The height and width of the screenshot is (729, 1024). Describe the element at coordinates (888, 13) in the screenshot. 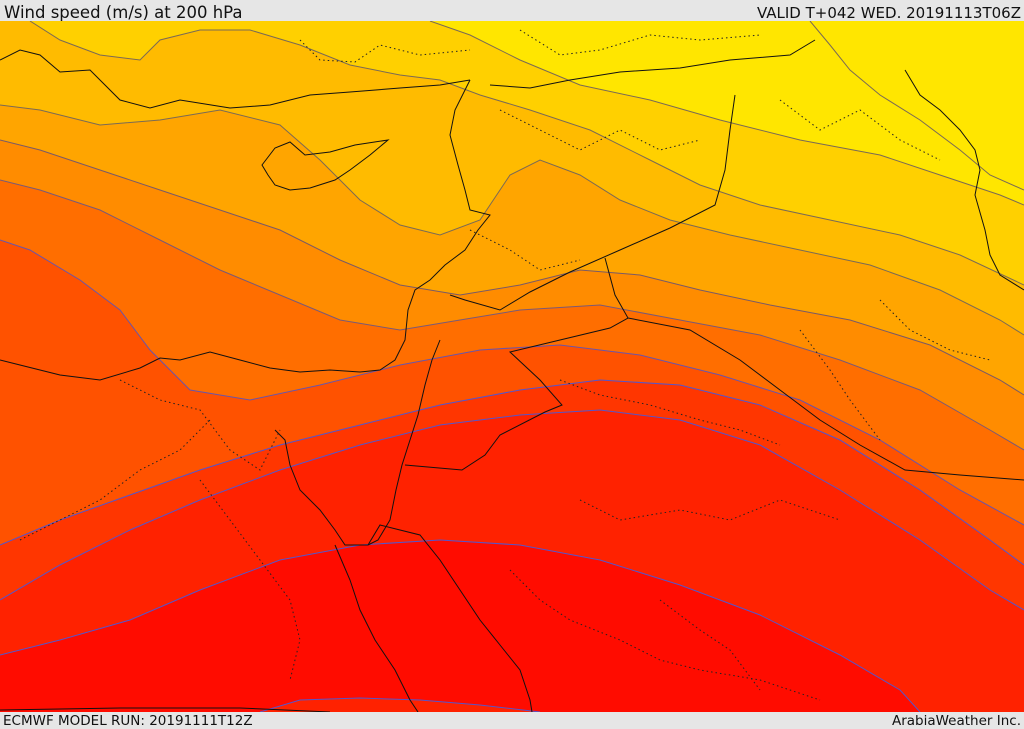

I see `valid-time: VALID T+042 WED. 20191113T06Z` at that location.